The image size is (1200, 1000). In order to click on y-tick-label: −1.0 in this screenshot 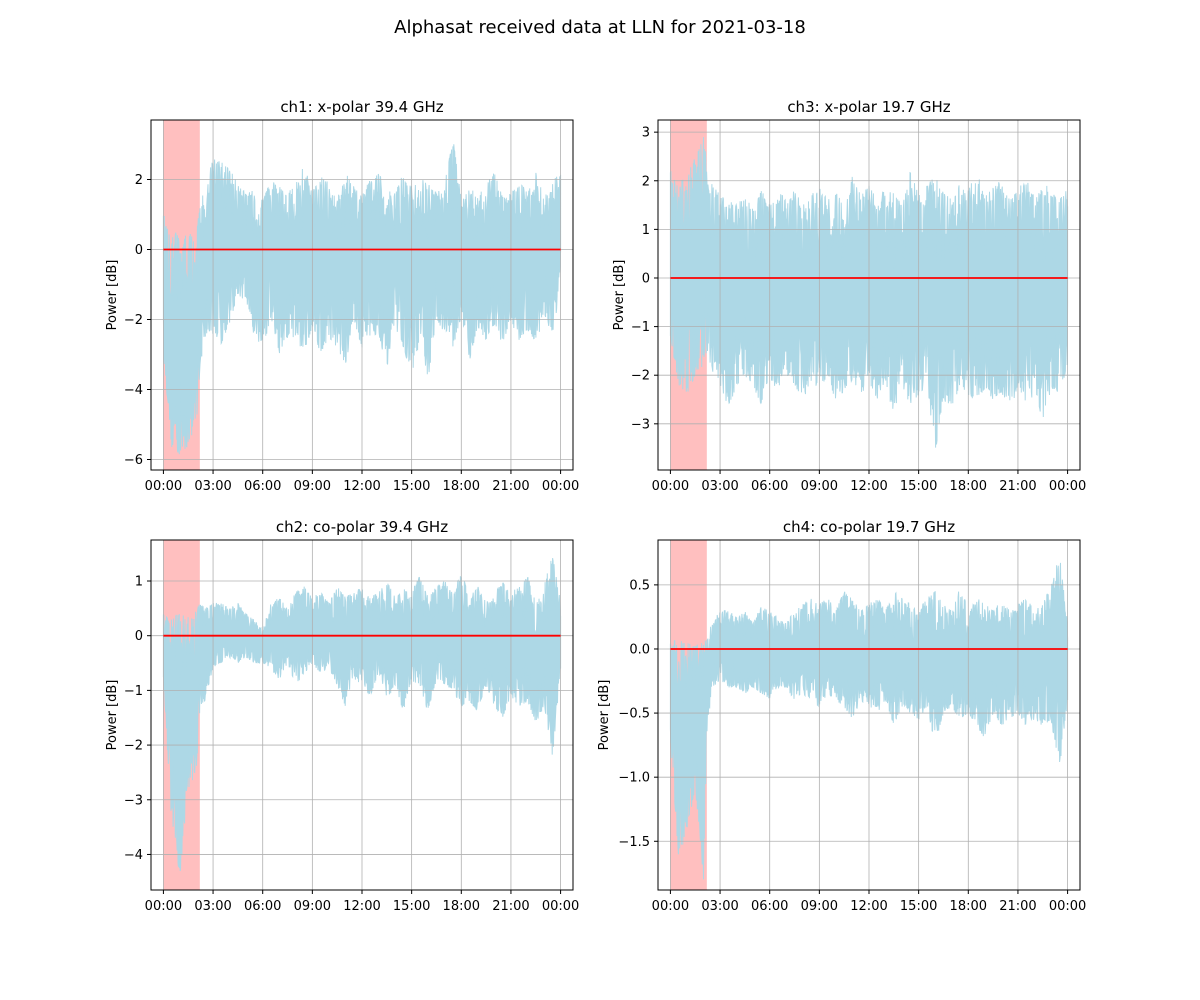, I will do `click(634, 778)`.